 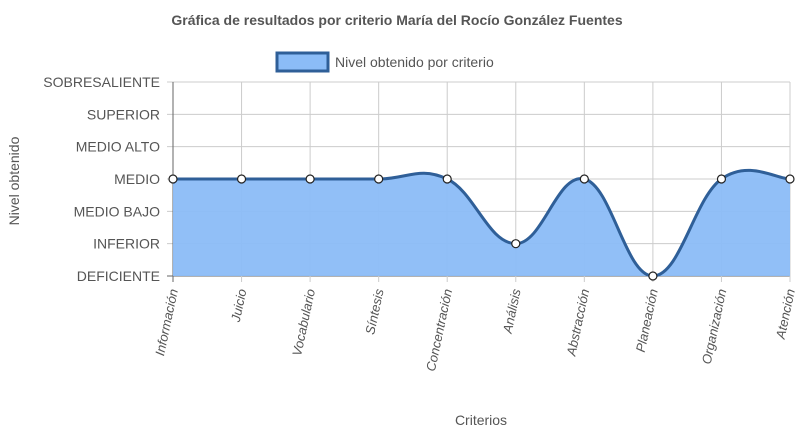 What do you see at coordinates (166, 323) in the screenshot?
I see `x-tick-label: Información` at bounding box center [166, 323].